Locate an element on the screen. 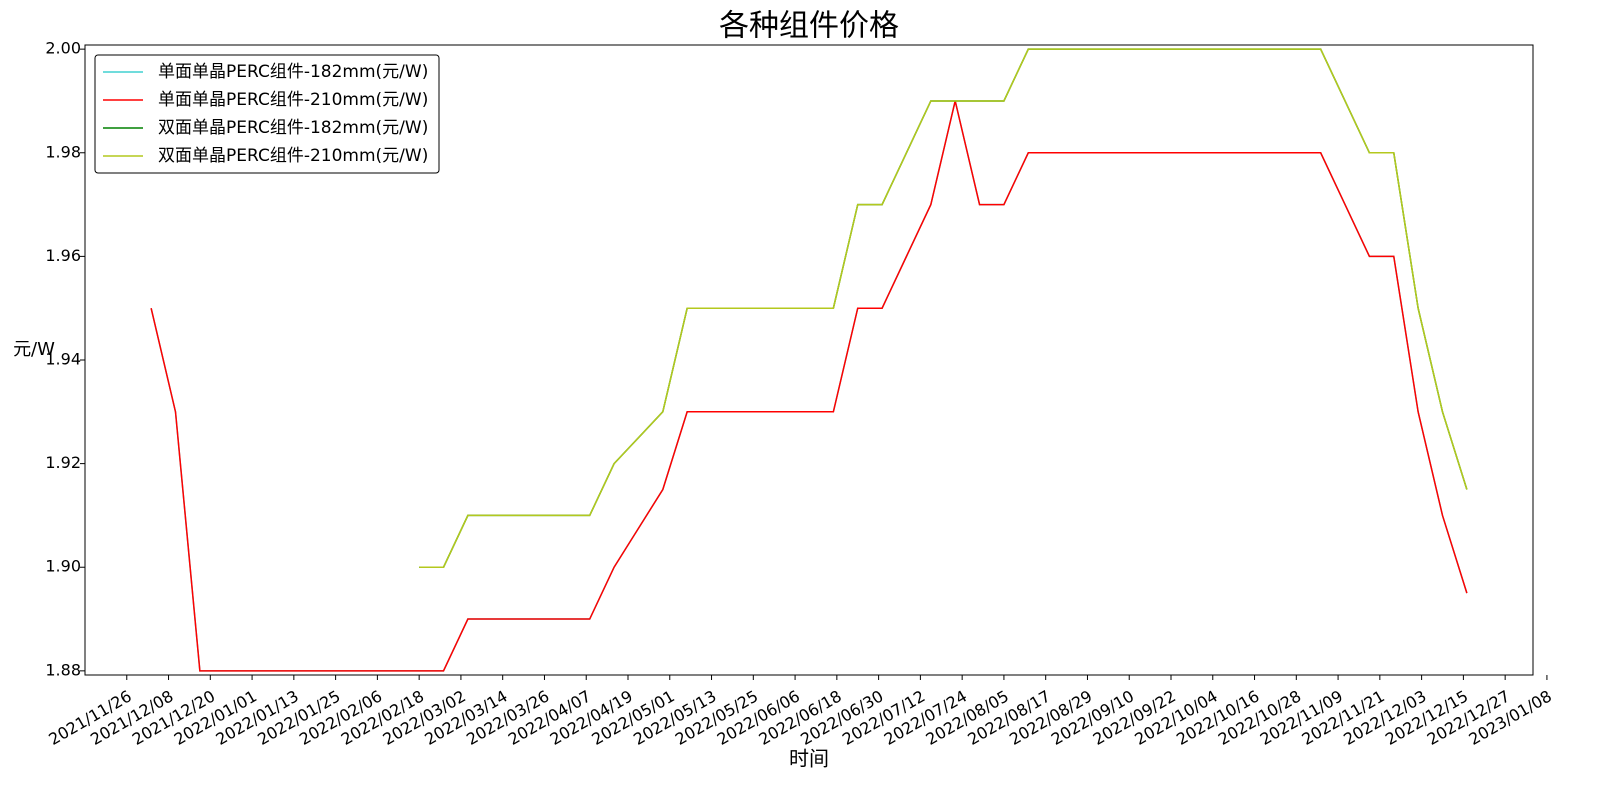  legend-label: 单面单晶PERC组件-210mm(元/W) is located at coordinates (293, 100).